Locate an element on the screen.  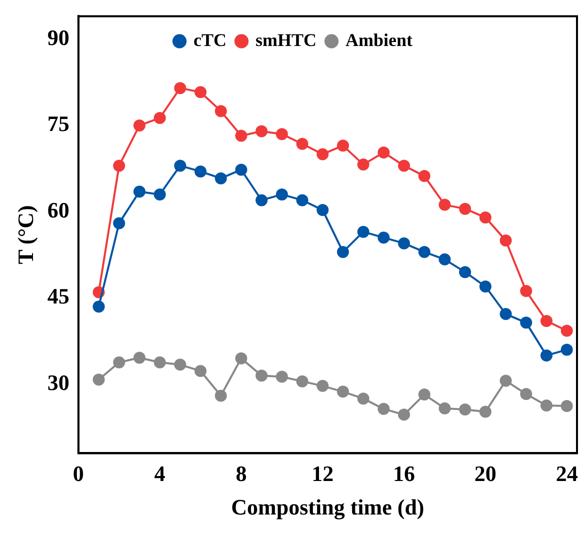
x-tick-label: 0 is located at coordinates (78, 473).